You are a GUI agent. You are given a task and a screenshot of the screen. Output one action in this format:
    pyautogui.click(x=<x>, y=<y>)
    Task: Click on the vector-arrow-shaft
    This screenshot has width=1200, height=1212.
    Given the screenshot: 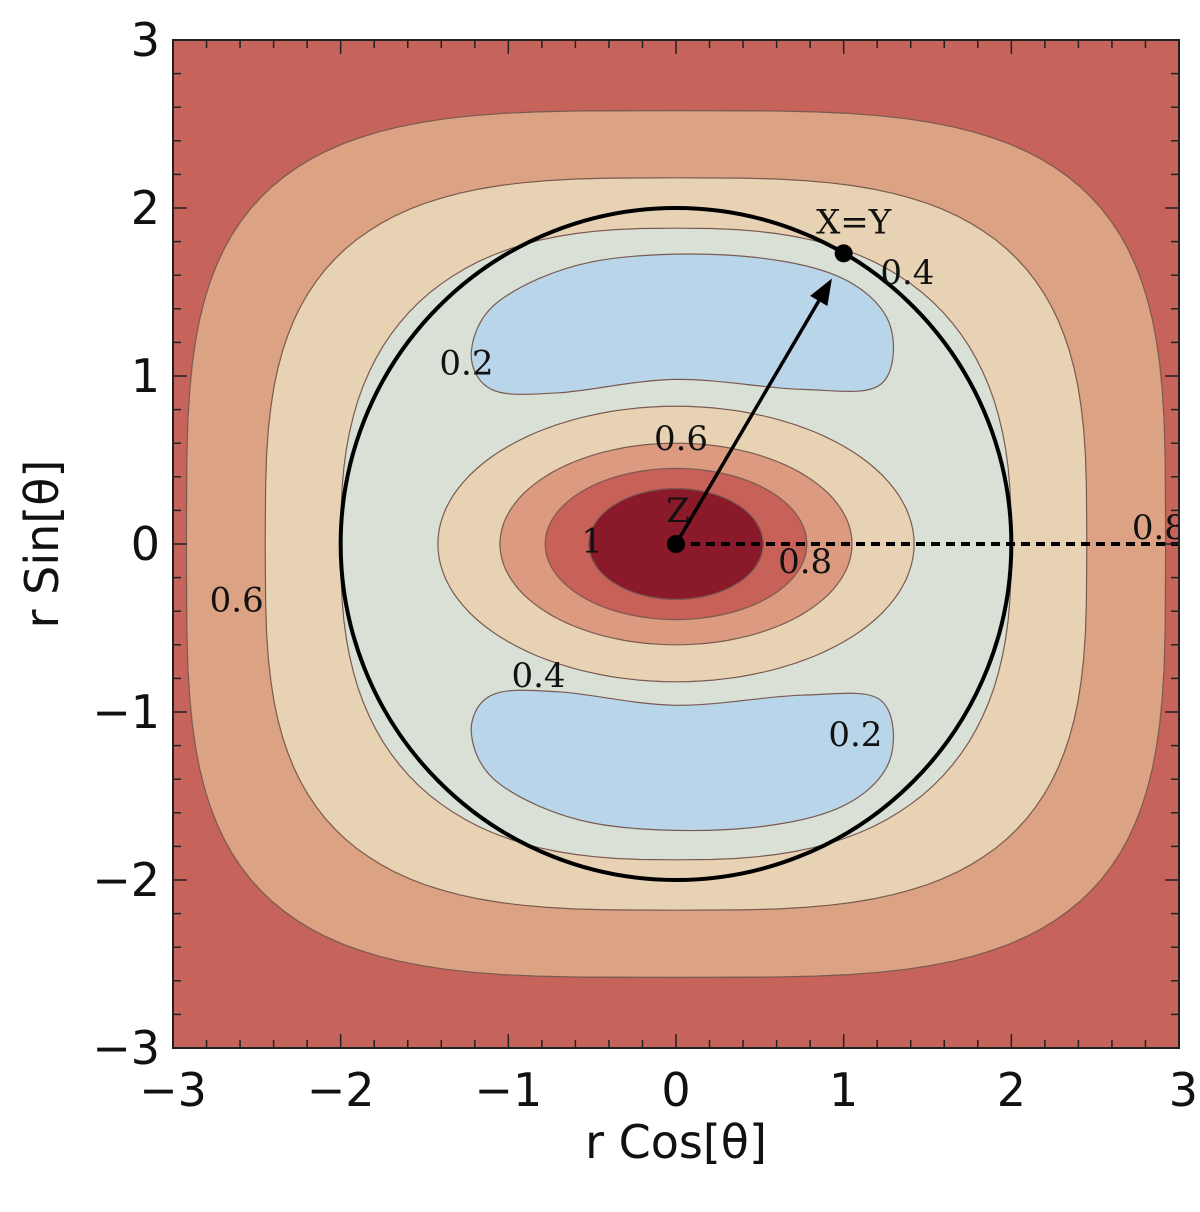 What is the action you would take?
    pyautogui.click(x=747, y=422)
    